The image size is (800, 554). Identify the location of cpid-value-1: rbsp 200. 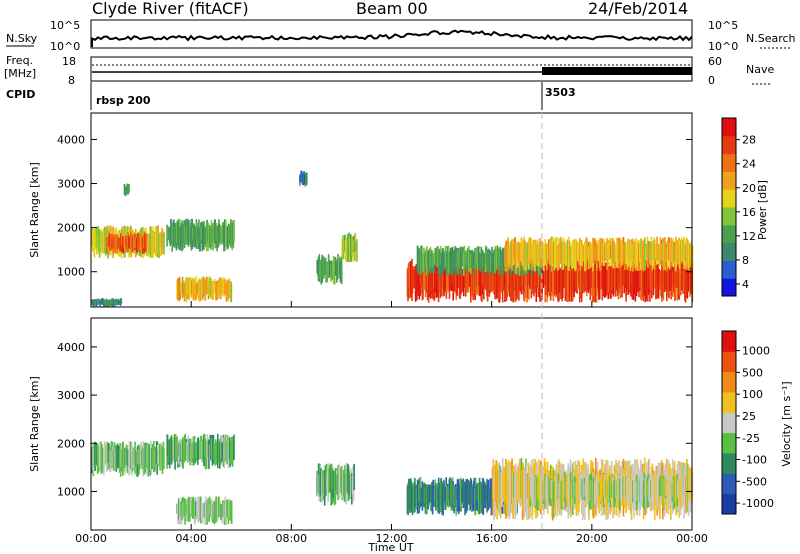
(123, 100).